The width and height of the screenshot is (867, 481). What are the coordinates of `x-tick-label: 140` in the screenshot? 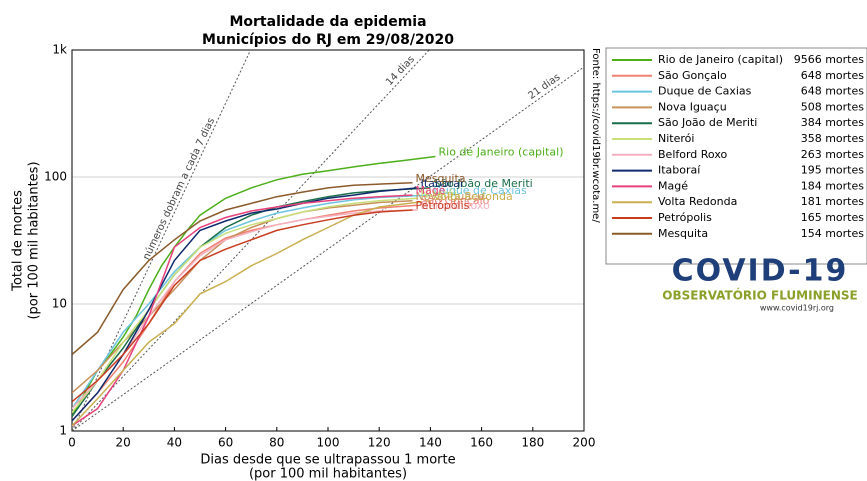 It's located at (430, 443).